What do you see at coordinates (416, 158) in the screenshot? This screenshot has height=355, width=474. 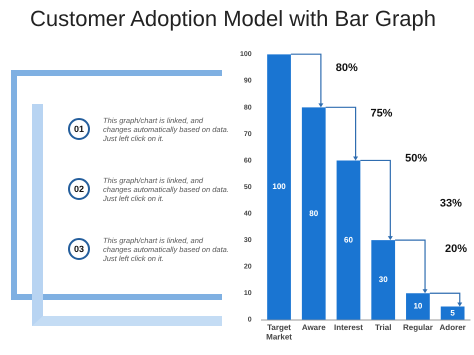 I see `annotation: 50%` at bounding box center [416, 158].